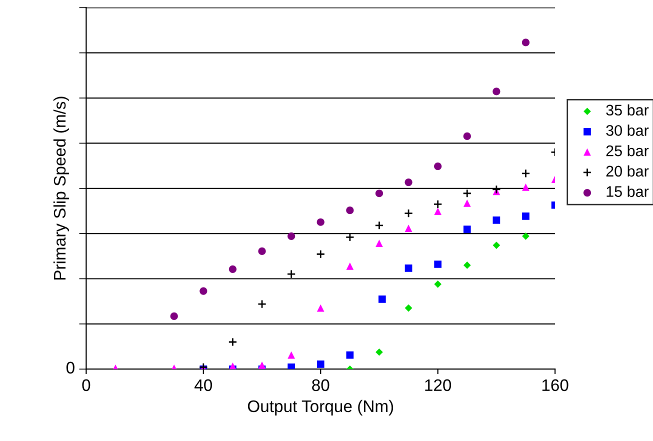 Image resolution: width=653 pixels, height=441 pixels. I want to click on legend-label: 20 bar, so click(627, 171).